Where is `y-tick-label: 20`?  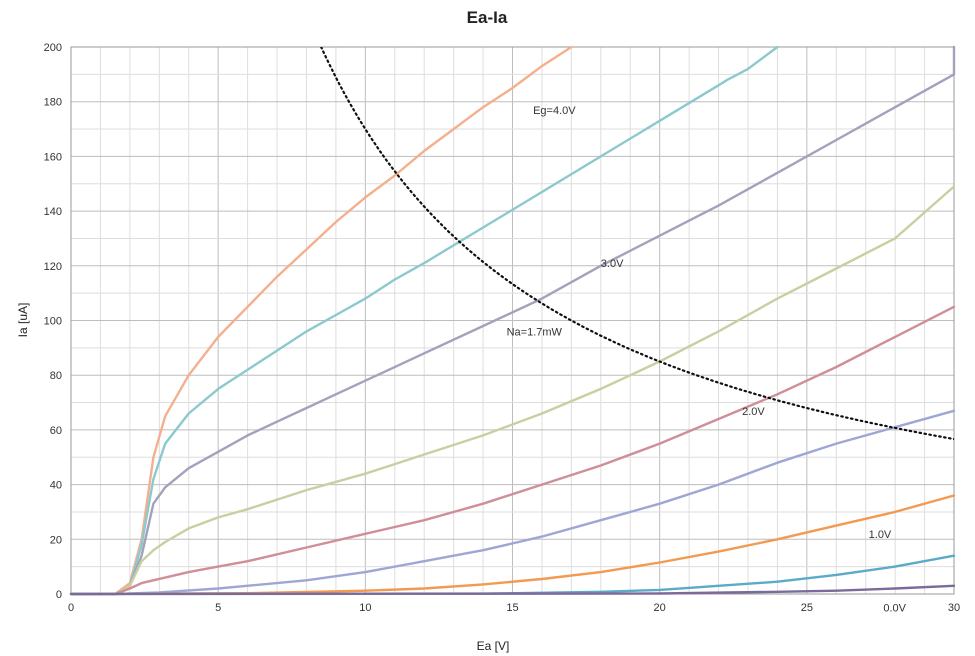
y-tick-label: 20 is located at coordinates (56, 540).